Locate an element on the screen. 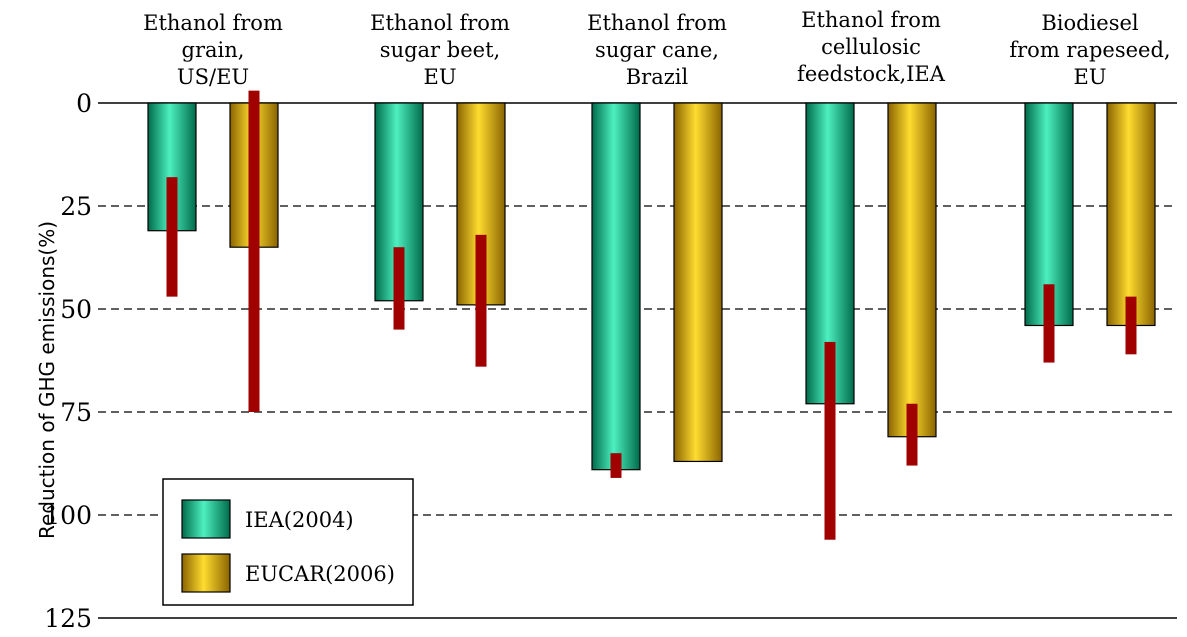 This screenshot has width=1187, height=637. category-label: Ethanol from cellulosic feedstock,IEA is located at coordinates (871, 47).